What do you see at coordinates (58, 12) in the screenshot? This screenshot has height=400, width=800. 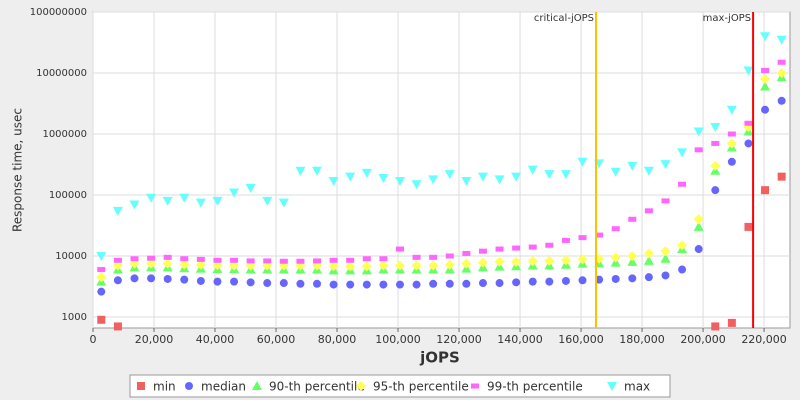 I see `y-tick-label: 100000000` at bounding box center [58, 12].